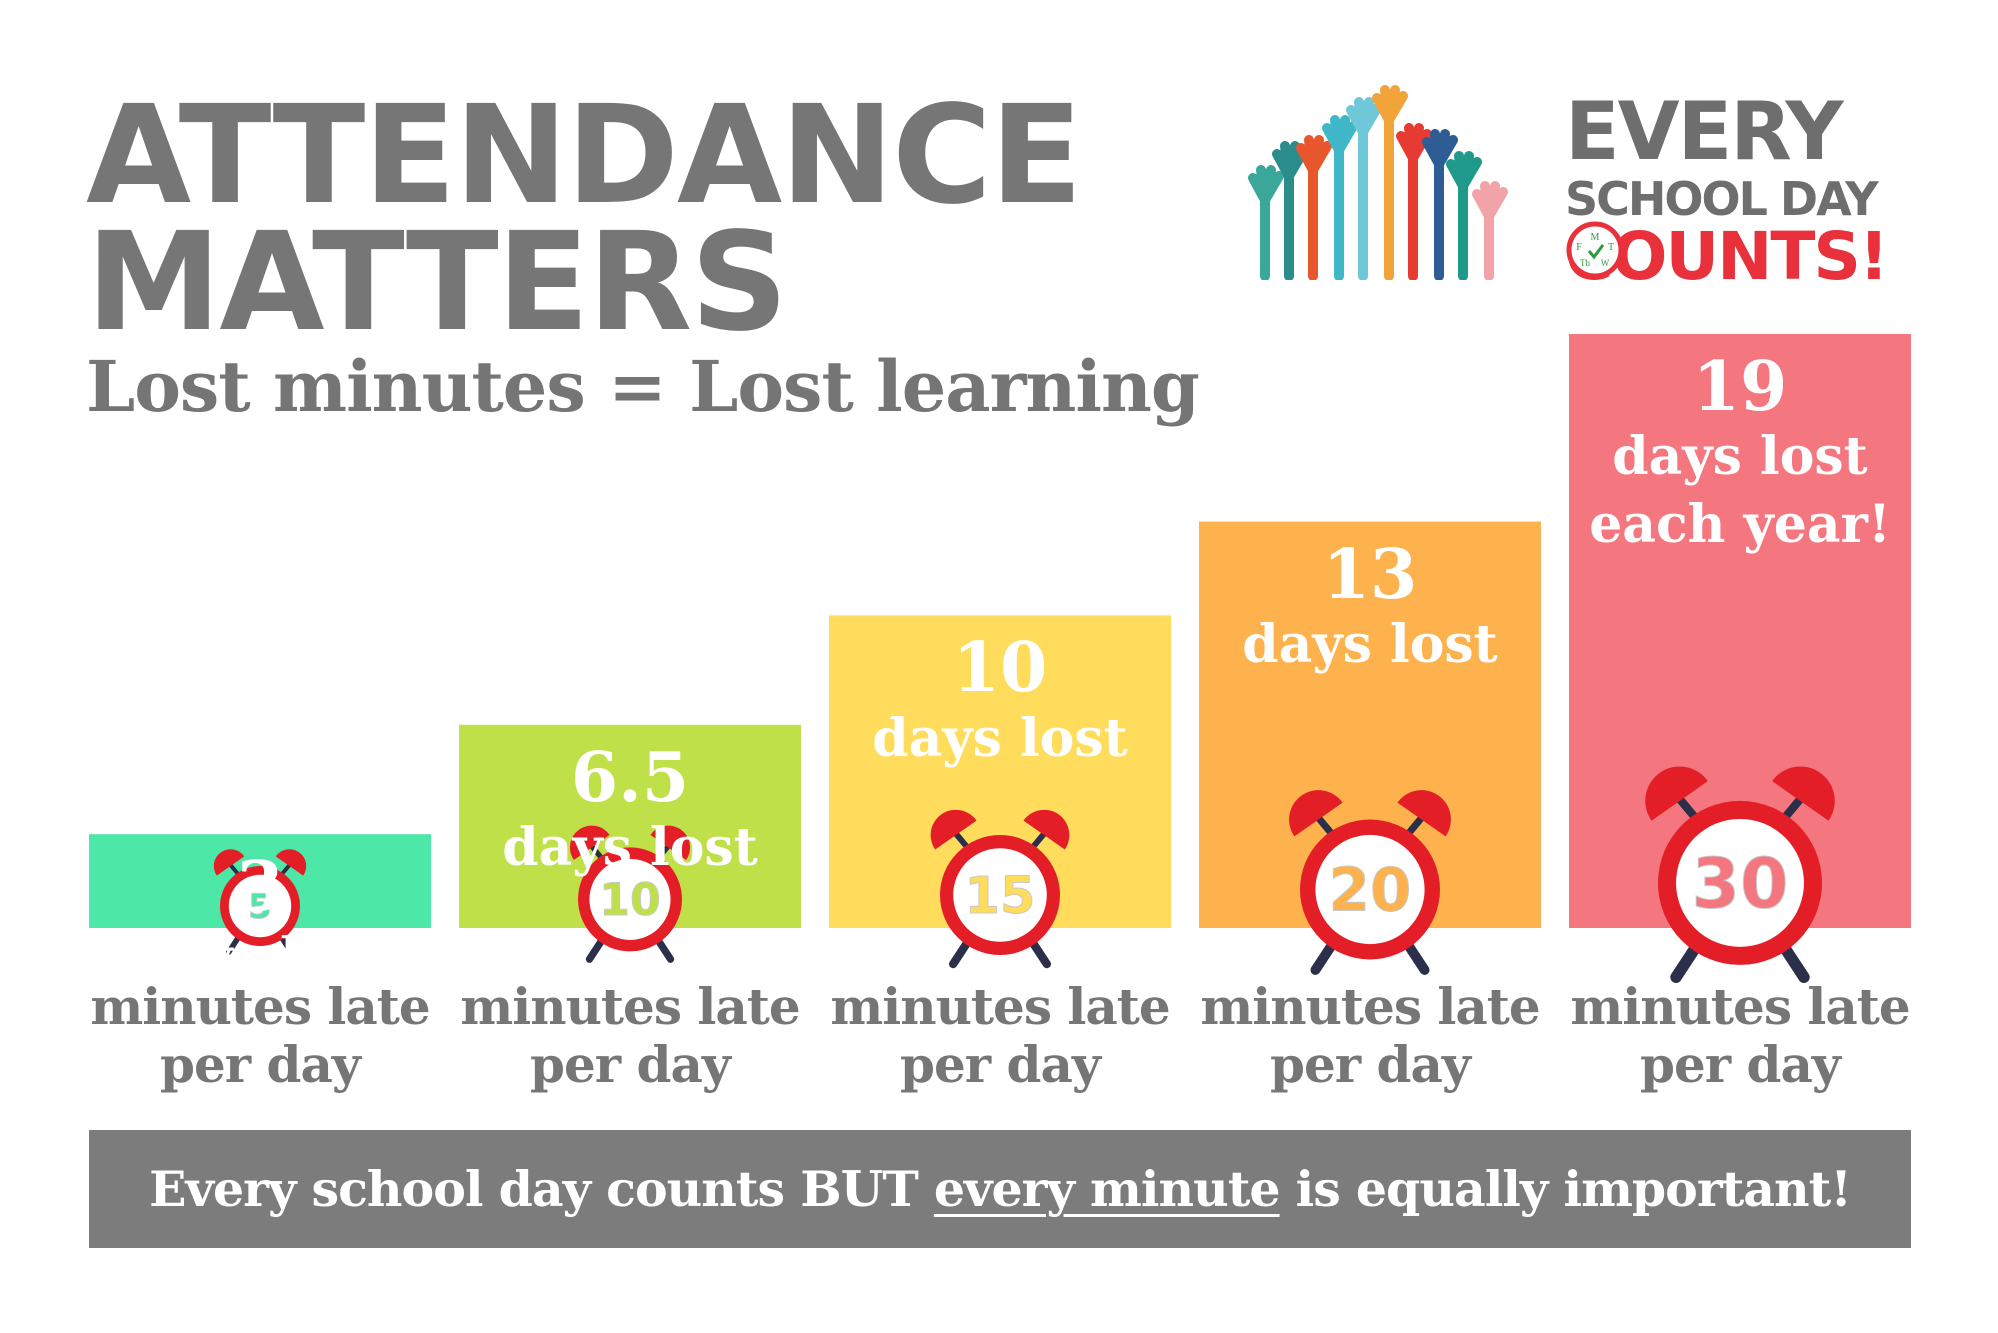  I want to click on logo-every: EVERY, so click(1704, 131).